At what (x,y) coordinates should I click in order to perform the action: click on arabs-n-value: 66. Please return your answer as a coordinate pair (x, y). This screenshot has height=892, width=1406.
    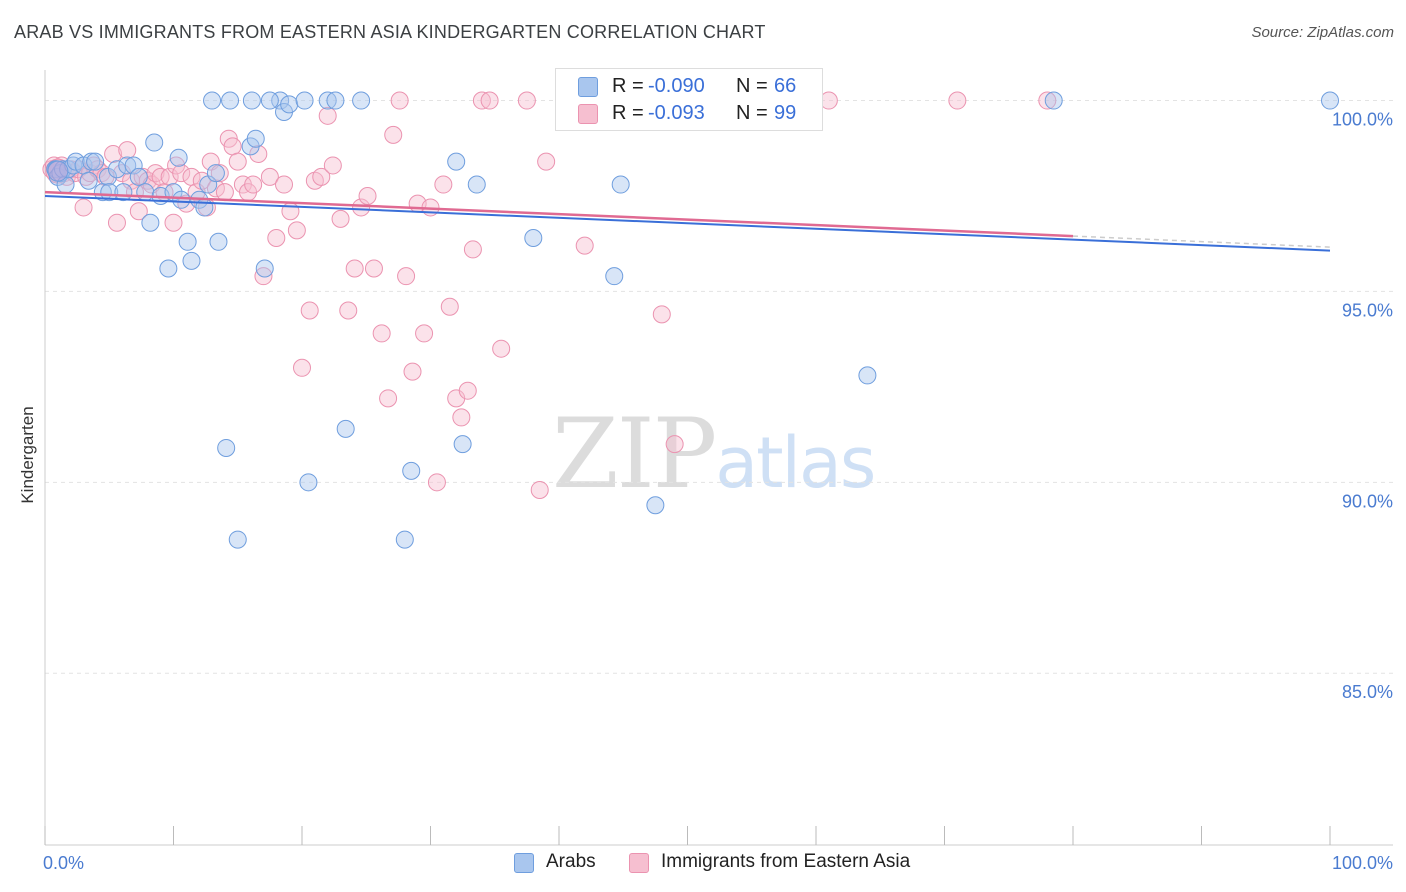
    Looking at the image, I should click on (785, 86).